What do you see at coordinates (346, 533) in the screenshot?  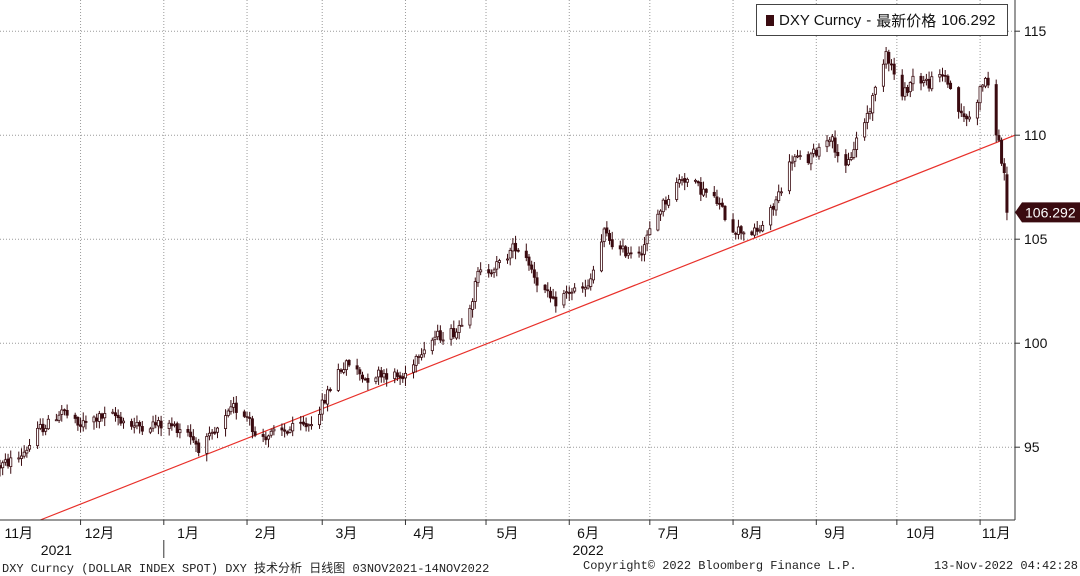 I see `x-month-label: 3月` at bounding box center [346, 533].